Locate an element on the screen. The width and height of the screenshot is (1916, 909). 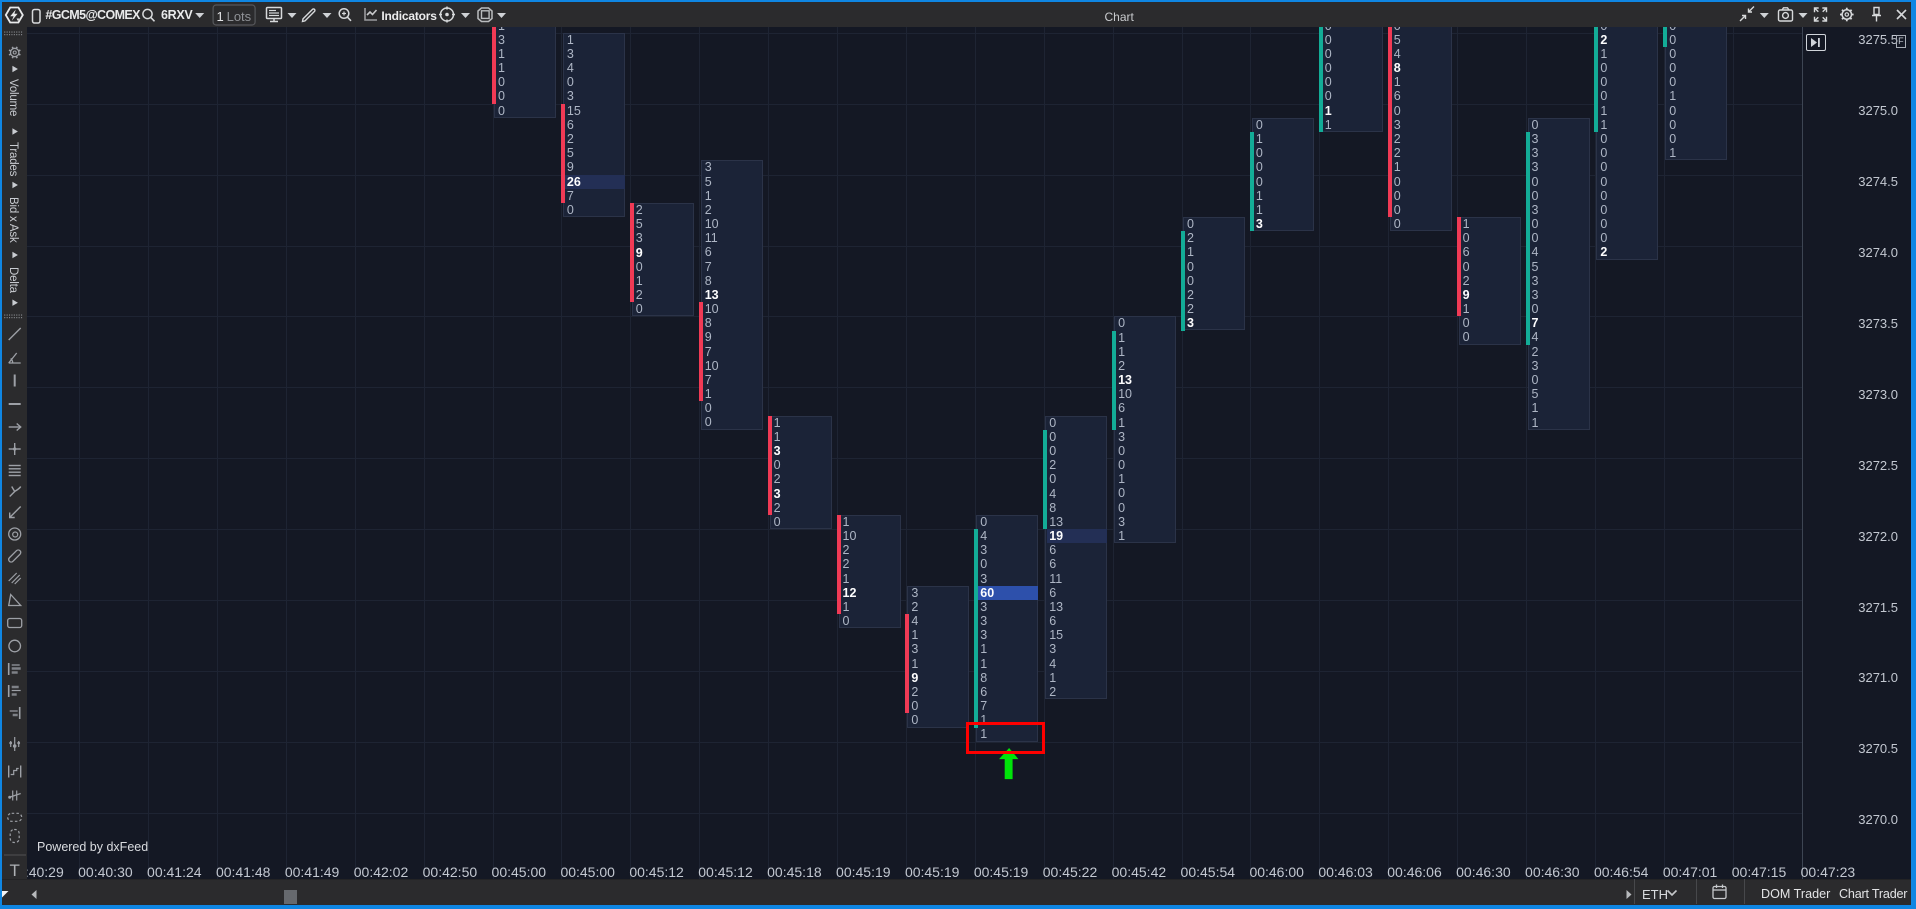
svg-text: T is located at coordinates (14, 870).